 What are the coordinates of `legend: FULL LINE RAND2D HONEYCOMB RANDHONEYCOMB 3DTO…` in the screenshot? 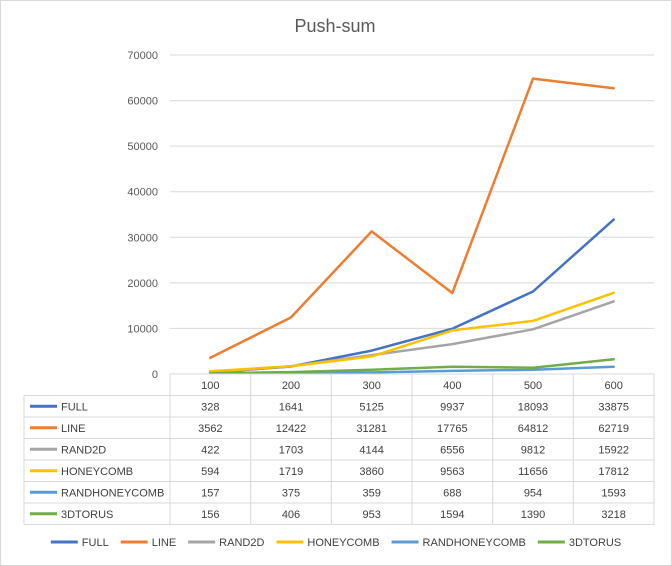 It's located at (335, 543).